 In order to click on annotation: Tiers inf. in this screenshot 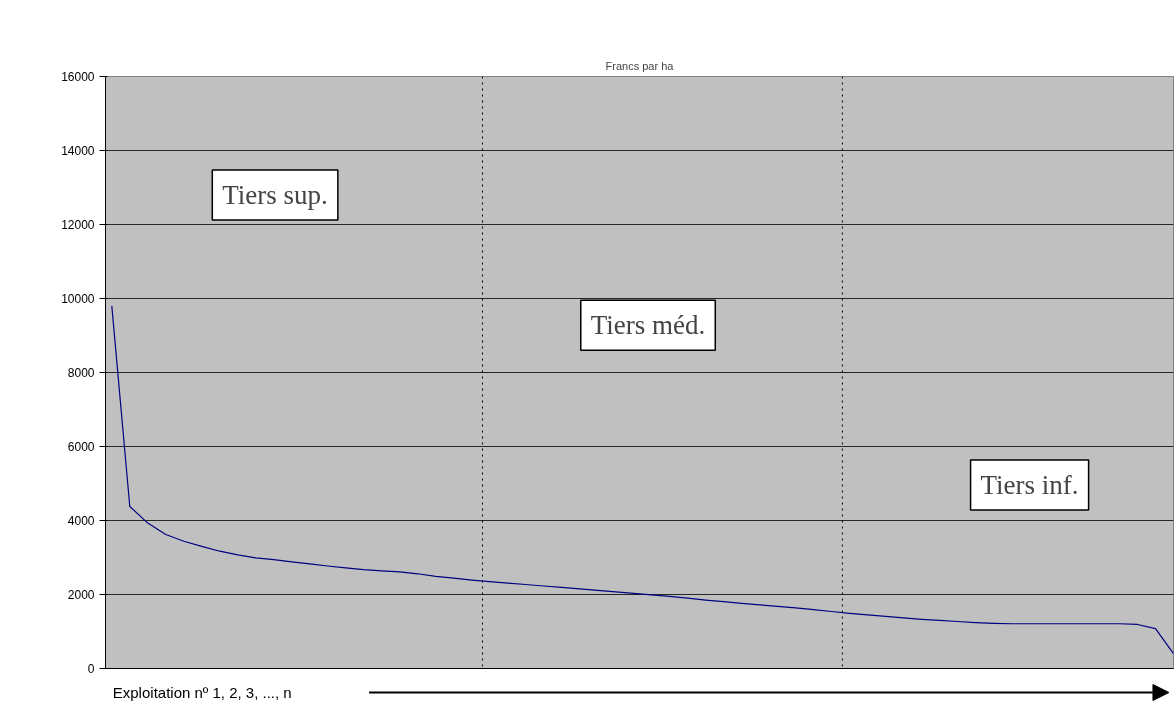, I will do `click(1029, 484)`.